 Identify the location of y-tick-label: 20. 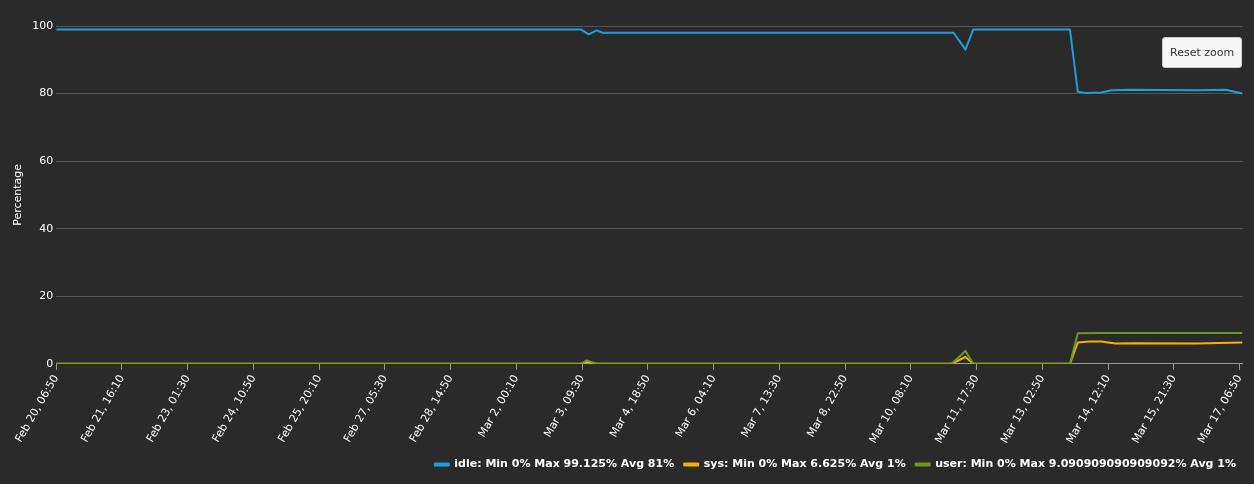
(46, 296).